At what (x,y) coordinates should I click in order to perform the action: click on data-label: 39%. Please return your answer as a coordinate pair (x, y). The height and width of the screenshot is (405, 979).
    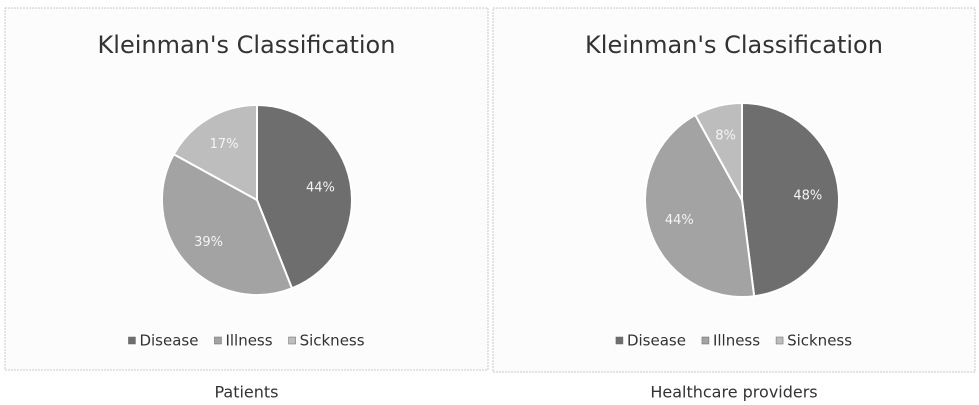
    Looking at the image, I should click on (208, 242).